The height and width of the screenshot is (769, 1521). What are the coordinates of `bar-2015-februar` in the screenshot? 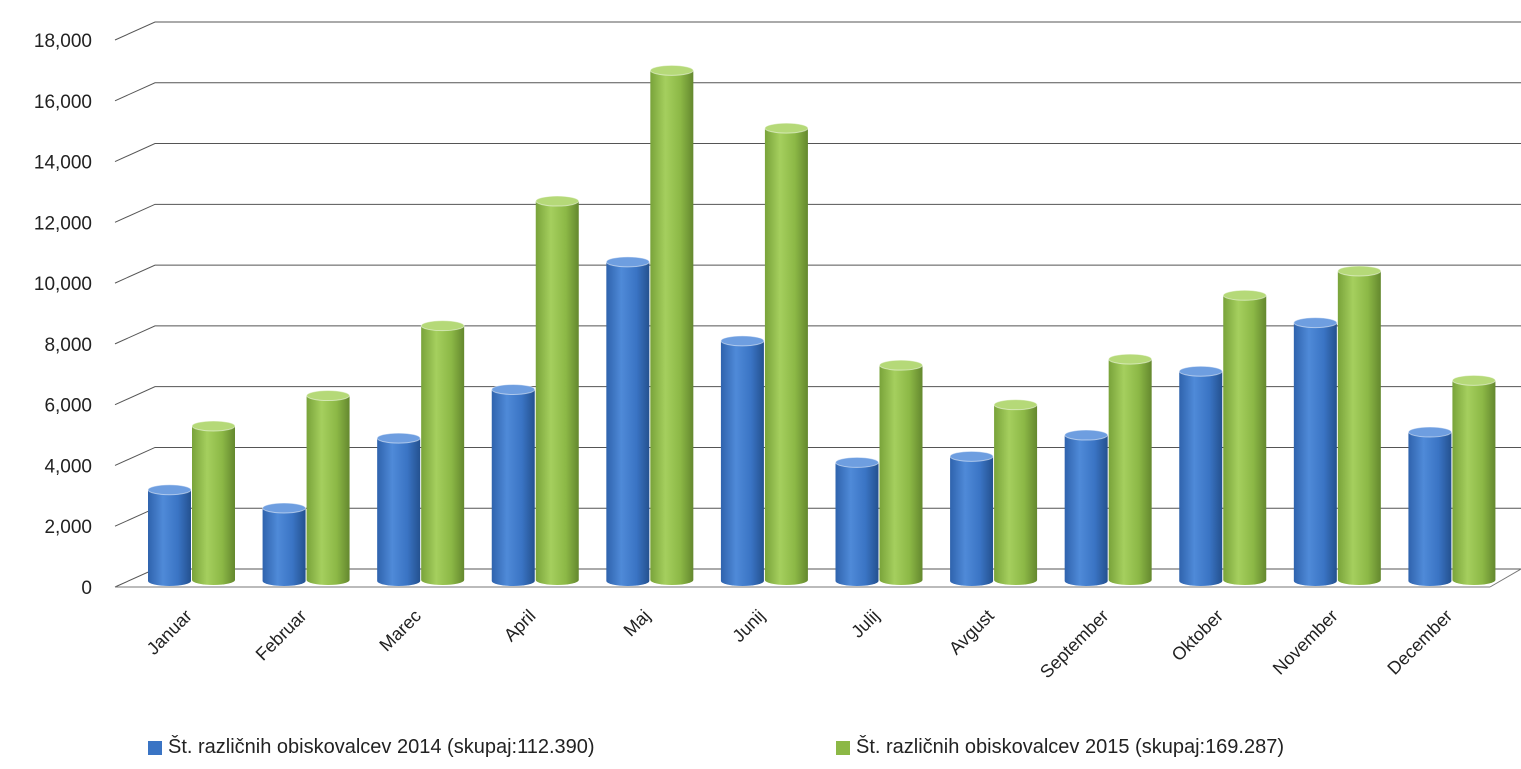 It's located at (328, 487).